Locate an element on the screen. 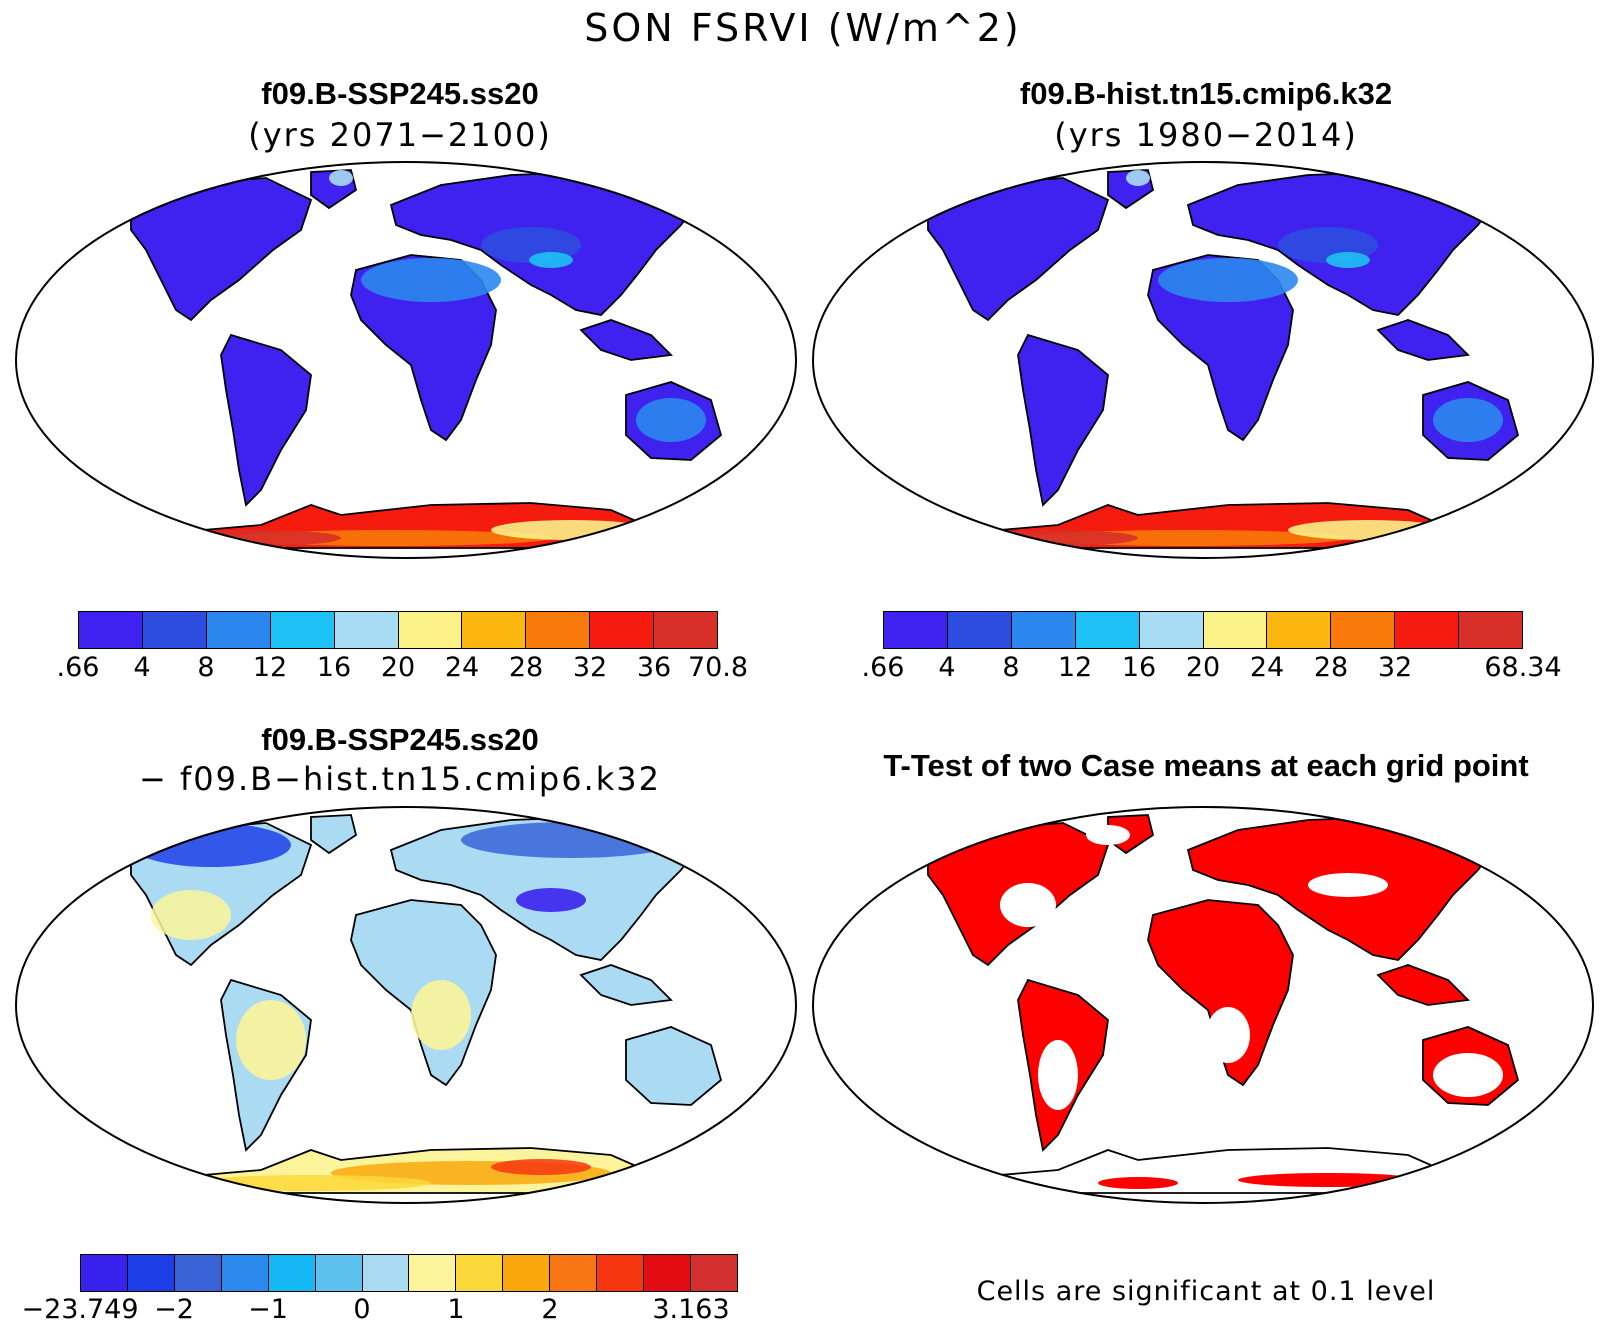  colorbar-tick-label: 12 is located at coordinates (1075, 667).